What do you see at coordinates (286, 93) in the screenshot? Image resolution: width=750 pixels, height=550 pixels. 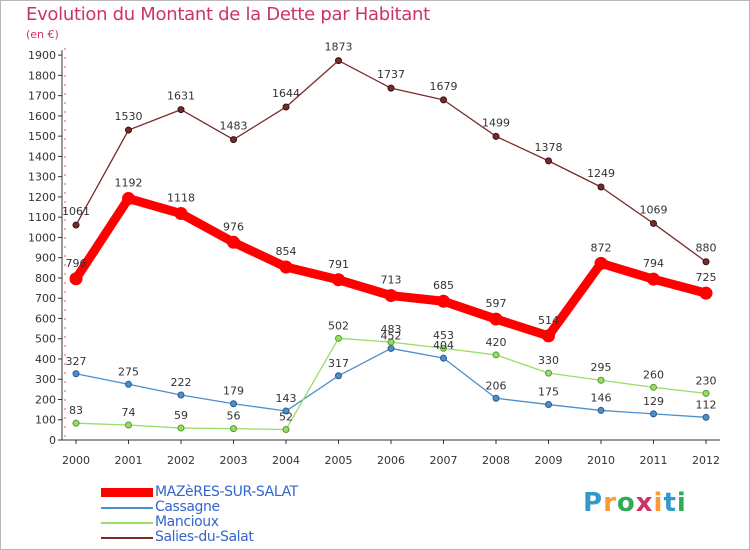 I see `data-label: 1644` at bounding box center [286, 93].